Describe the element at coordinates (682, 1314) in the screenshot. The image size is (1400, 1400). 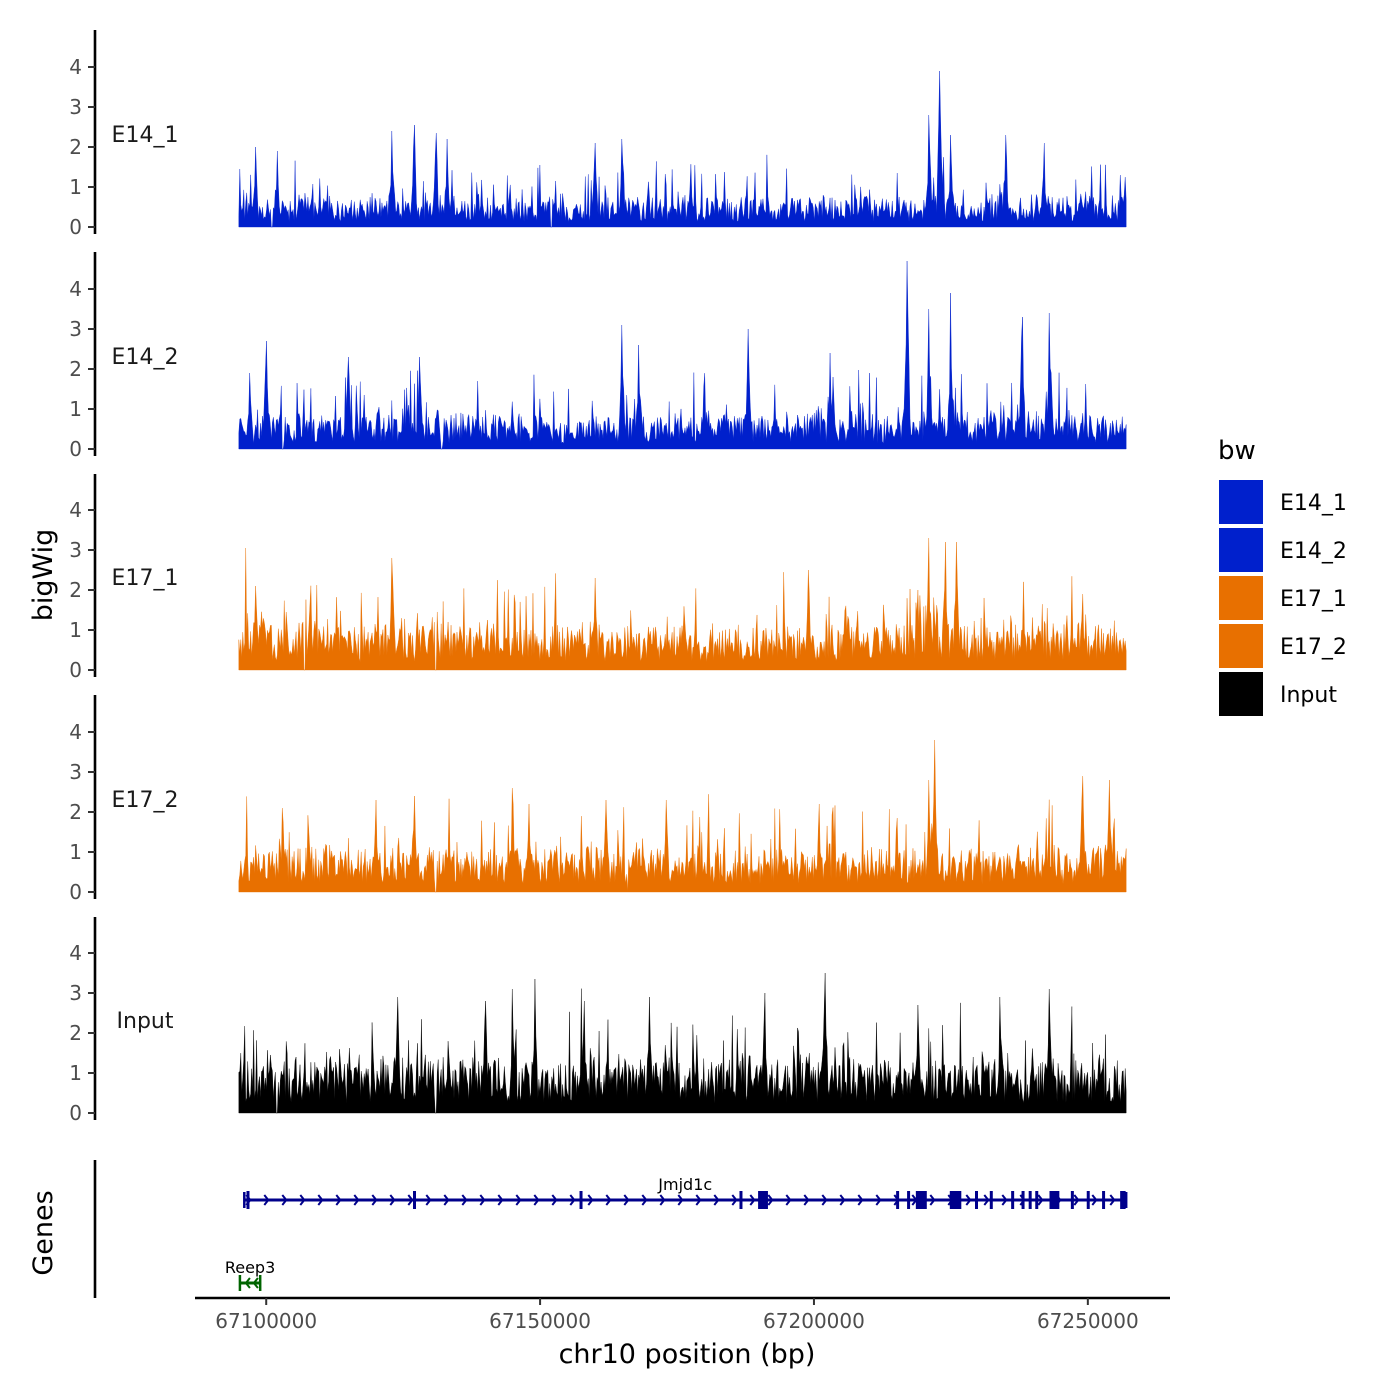
I see `x-axis: 67100000 67150000 67200000 67250000` at that location.